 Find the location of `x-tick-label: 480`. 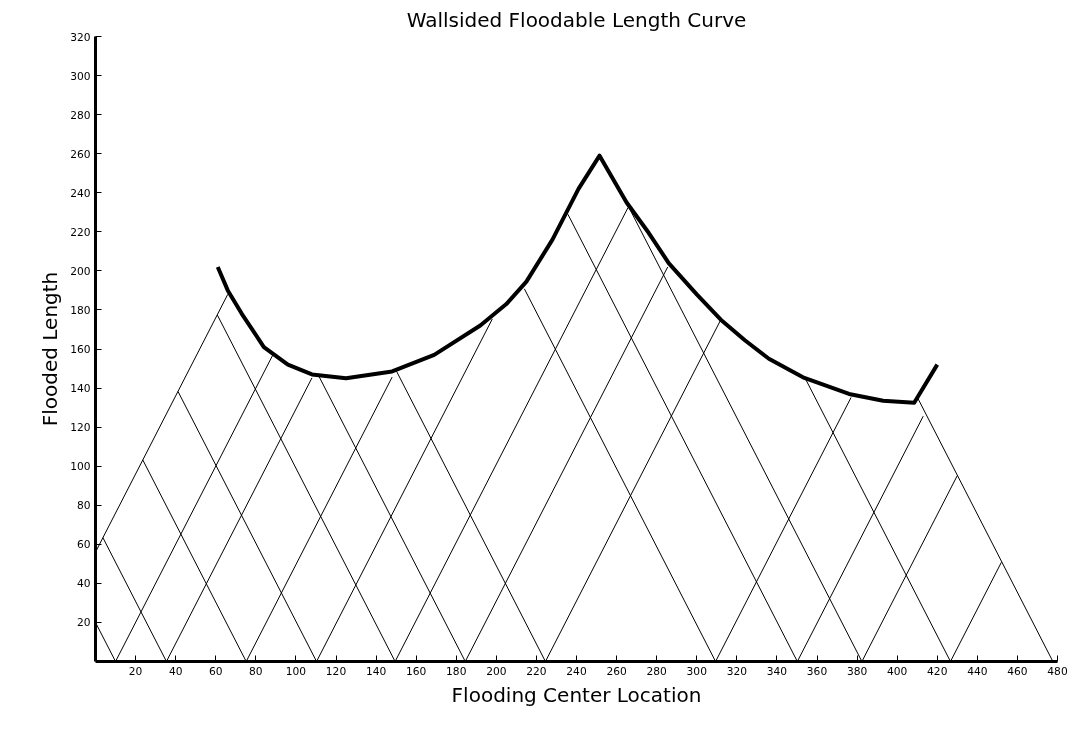

x-tick-label: 480 is located at coordinates (1057, 671).